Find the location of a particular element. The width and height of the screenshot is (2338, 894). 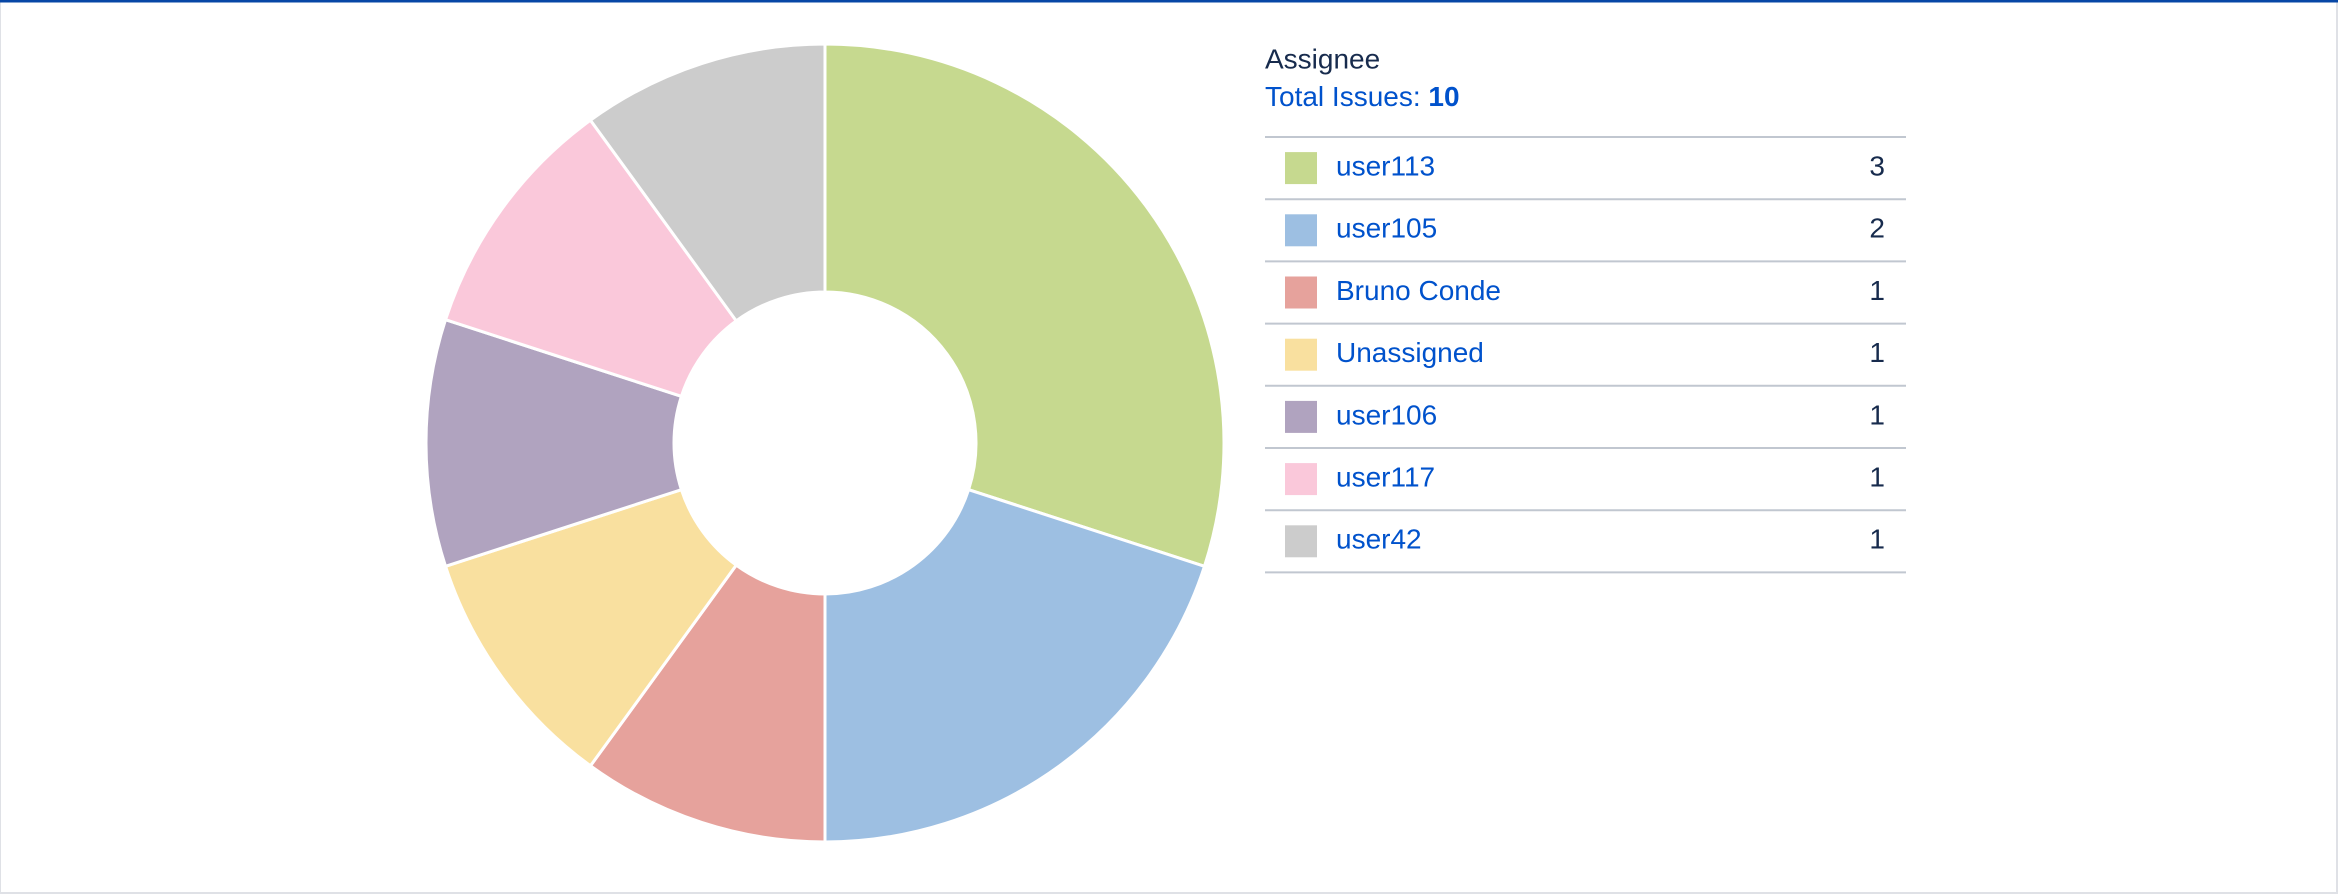

legend-count: 3 is located at coordinates (1877, 165).